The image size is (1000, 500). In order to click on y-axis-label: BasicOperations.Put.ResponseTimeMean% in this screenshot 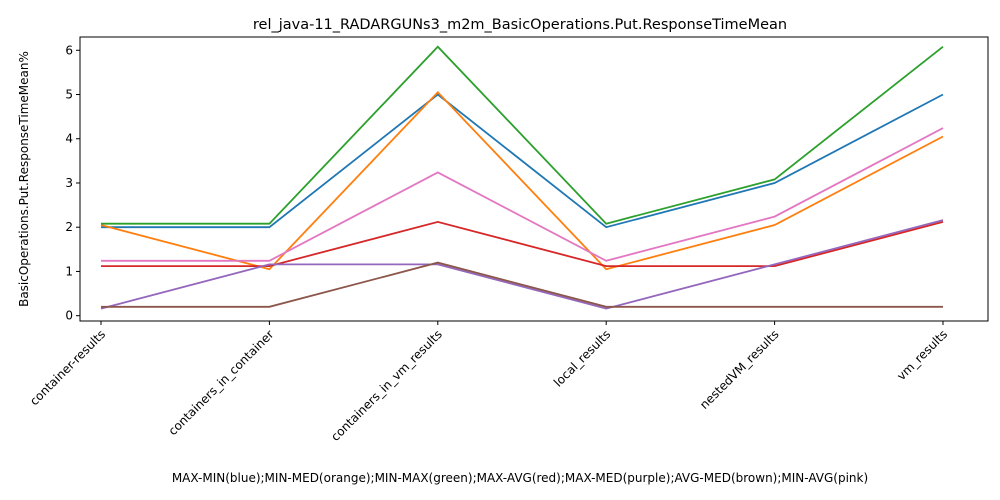, I will do `click(24, 179)`.